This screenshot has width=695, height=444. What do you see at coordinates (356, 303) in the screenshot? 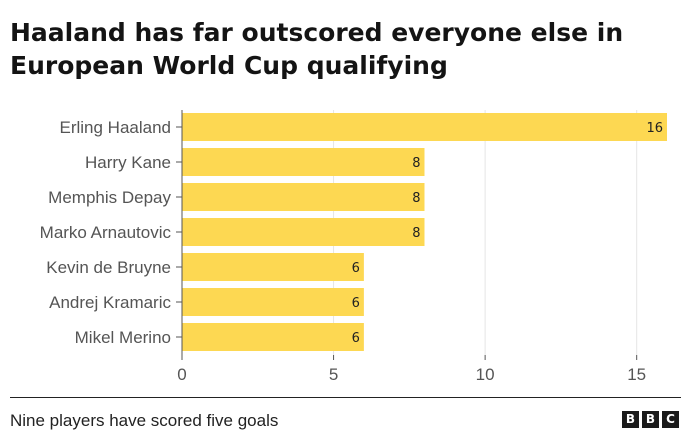
I see `bar-value-label-5: 6` at bounding box center [356, 303].